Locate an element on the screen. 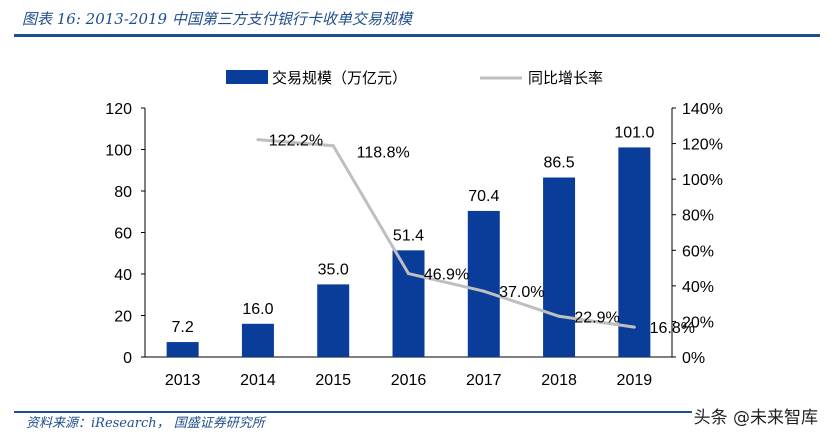 The height and width of the screenshot is (440, 830). line-data-label: 22.9% is located at coordinates (596, 317).